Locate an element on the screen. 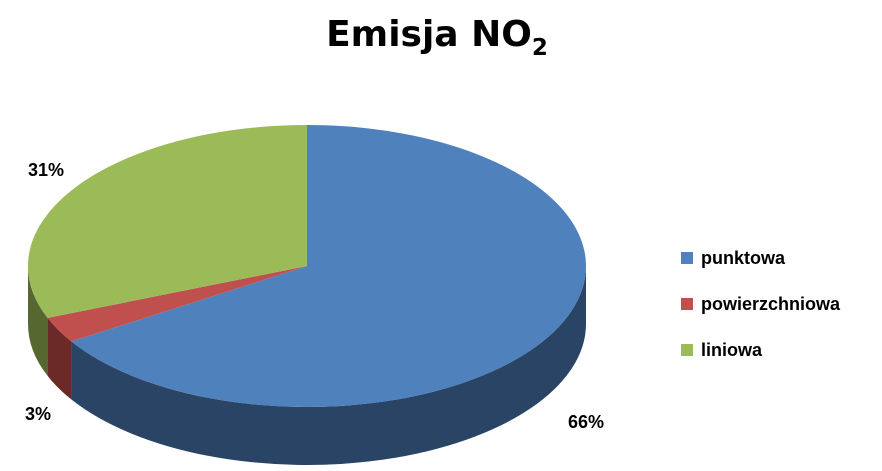 Image resolution: width=882 pixels, height=471 pixels. pie-side-liniowa is located at coordinates (38, 321).